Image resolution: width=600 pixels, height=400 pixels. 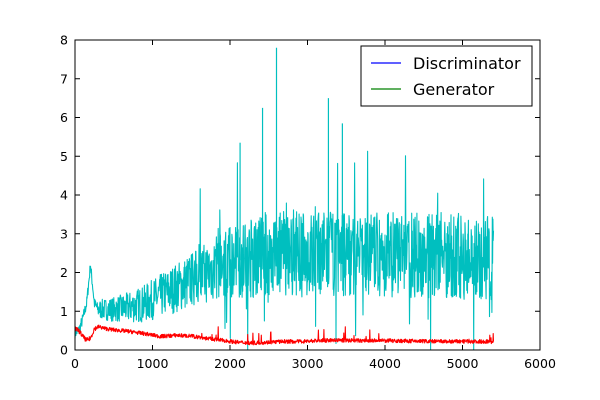 What do you see at coordinates (454, 89) in the screenshot?
I see `legend-label: Generator` at bounding box center [454, 89].